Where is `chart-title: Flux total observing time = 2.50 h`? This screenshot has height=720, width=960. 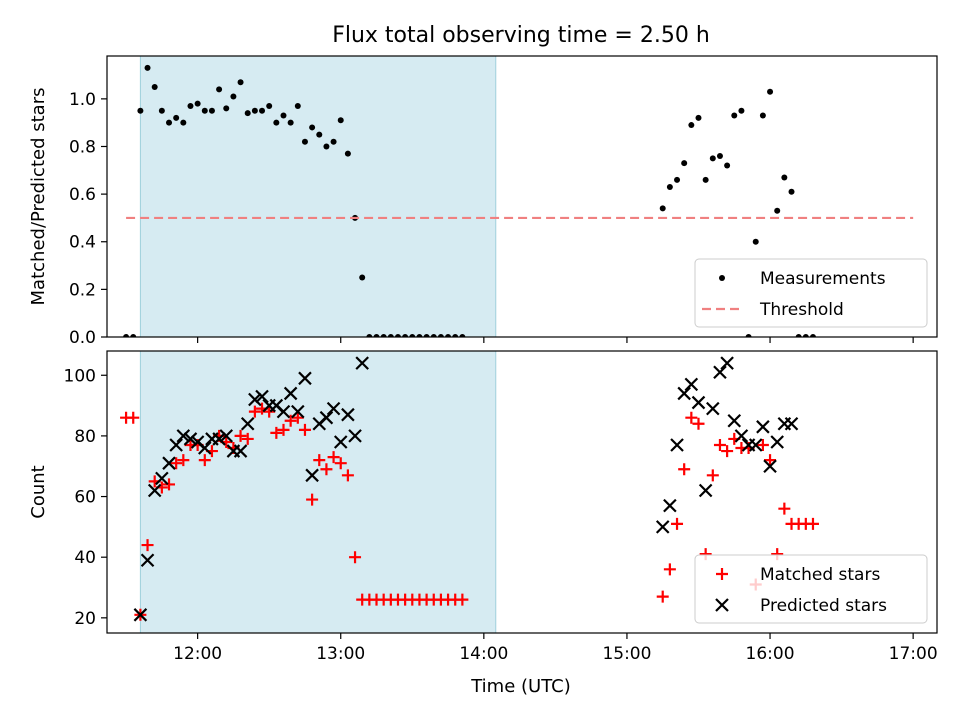
chart-title: Flux total observing time = 2.50 h is located at coordinates (521, 35).